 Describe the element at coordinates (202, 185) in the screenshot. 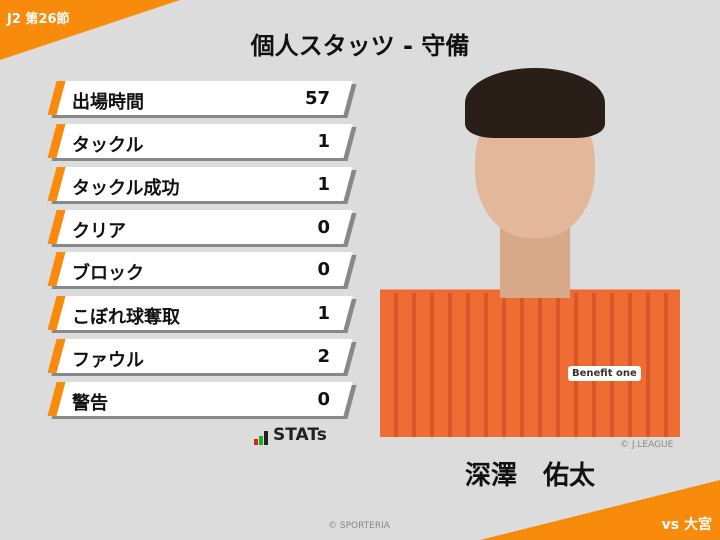

I see `stat-row: タックル成功 1` at that location.